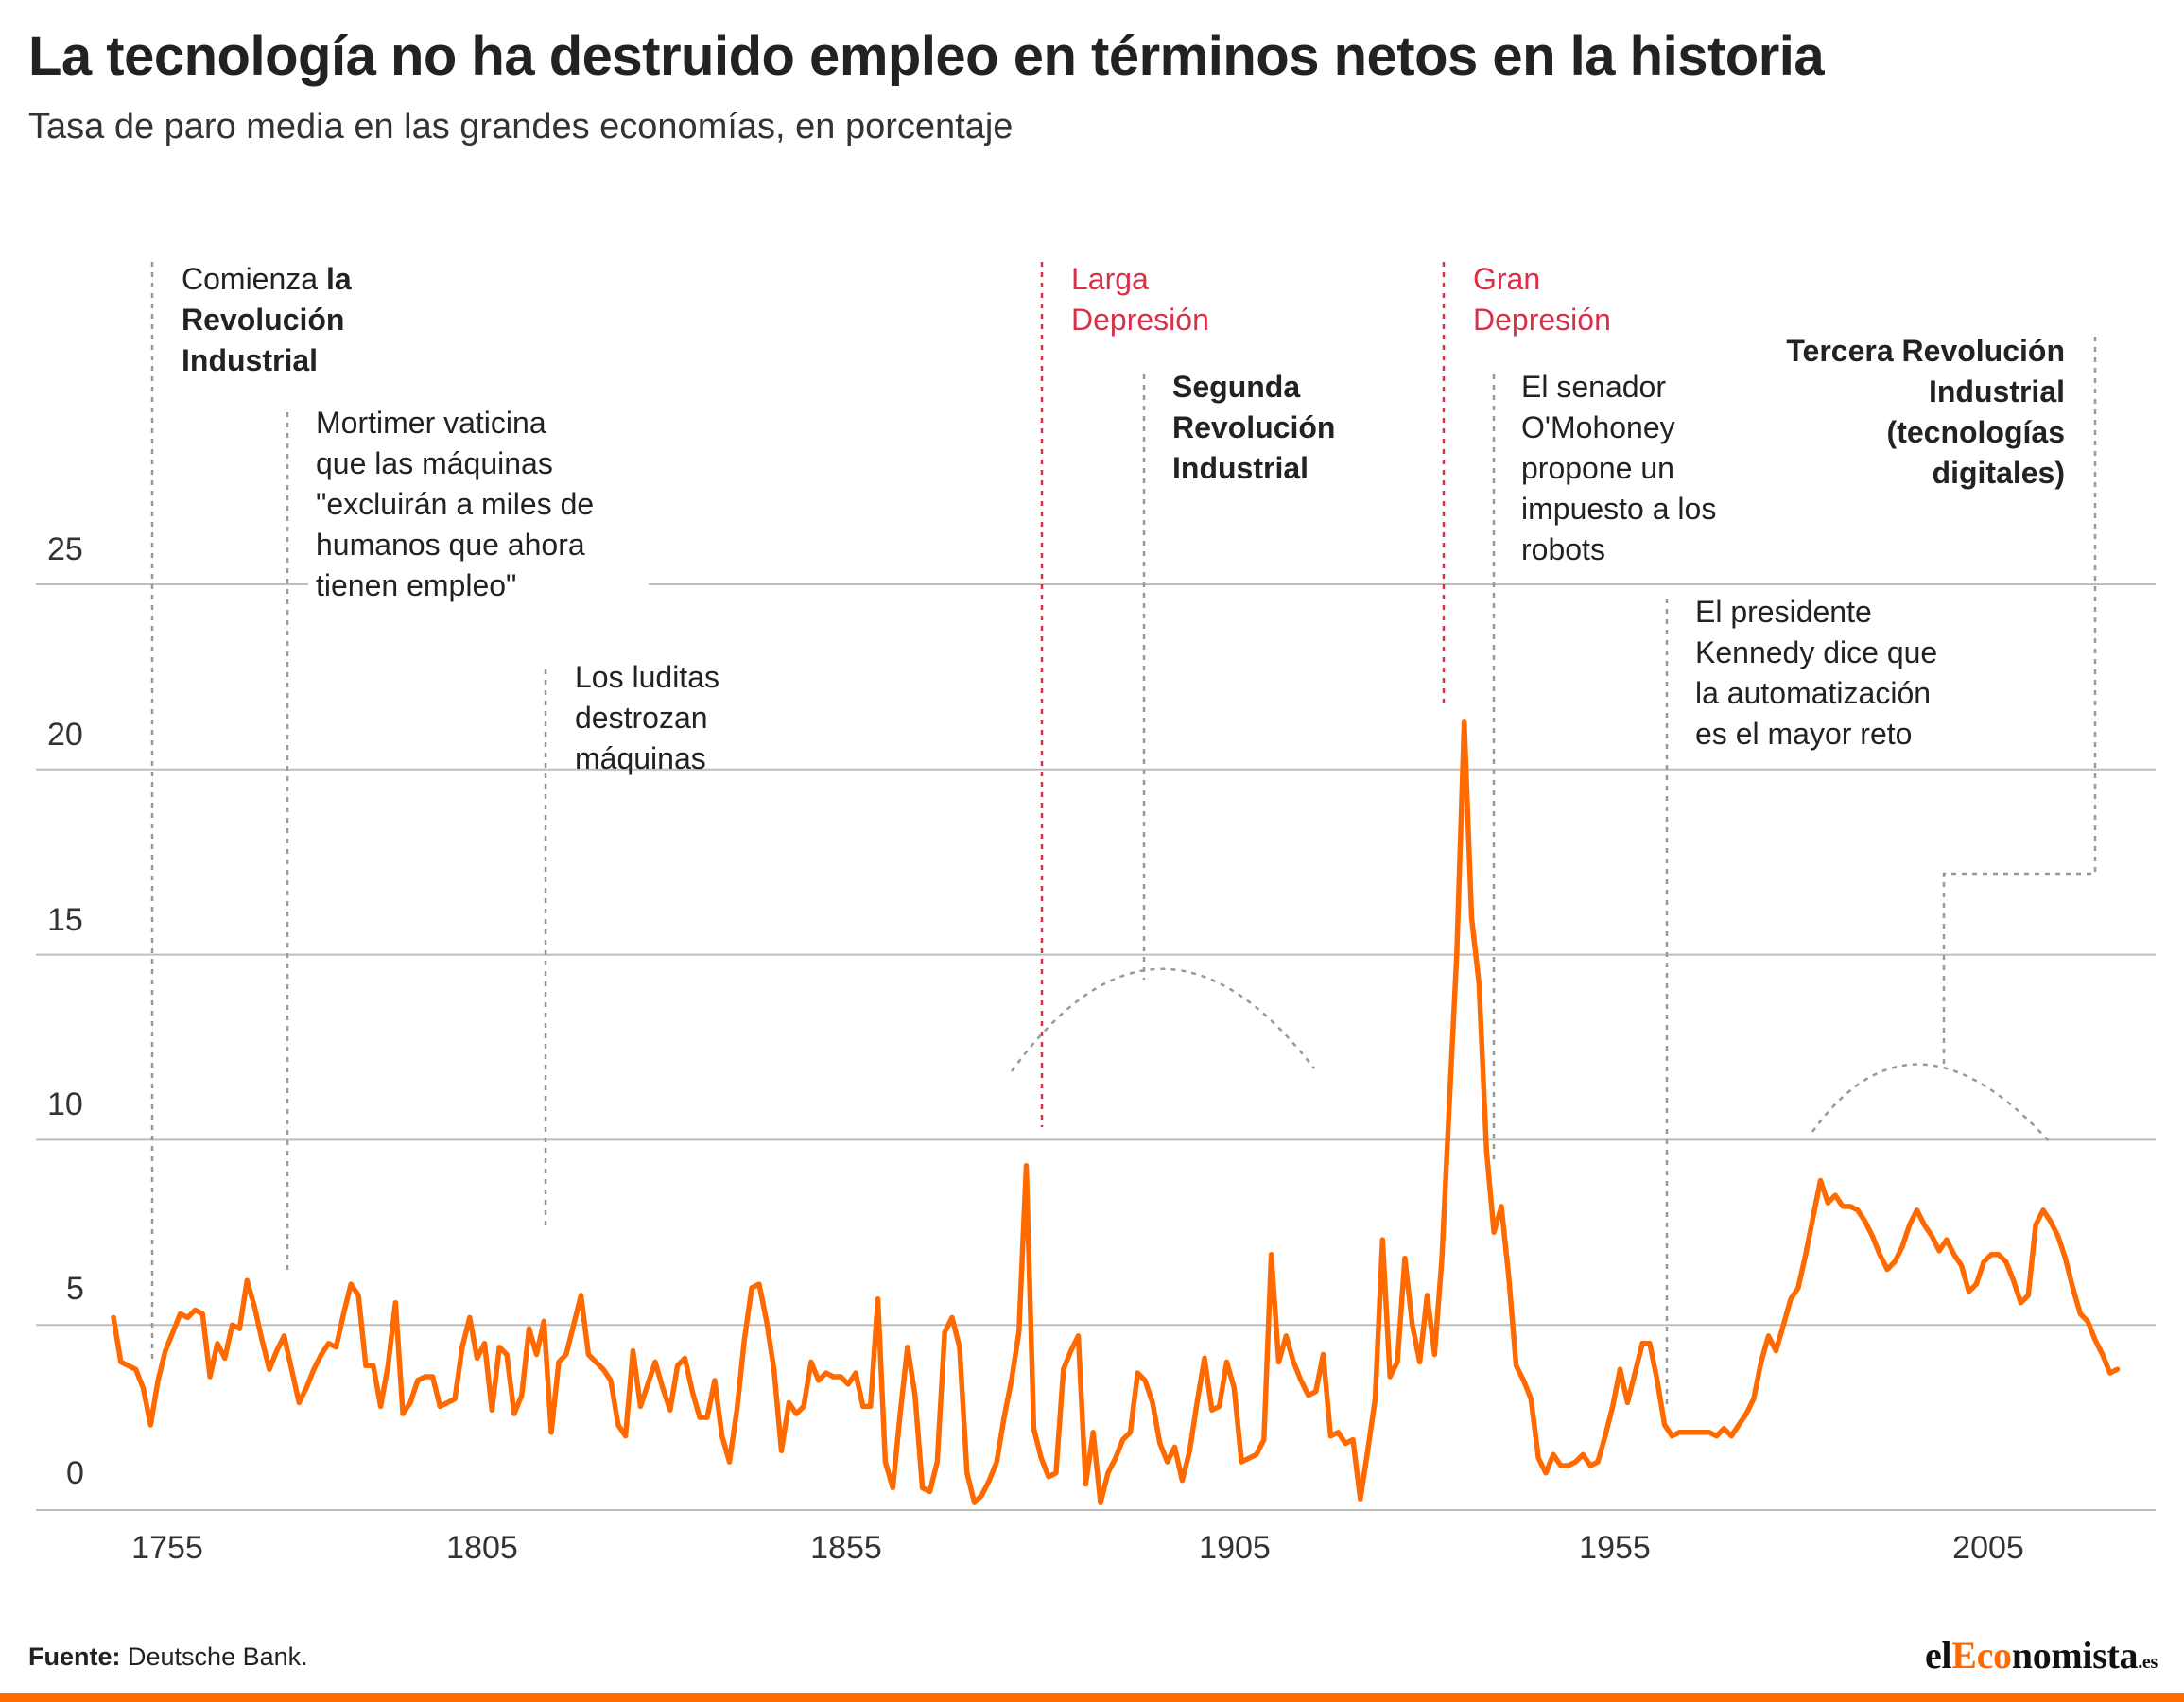  Describe the element at coordinates (65, 1104) in the screenshot. I see `y-tick-label: 10` at that location.